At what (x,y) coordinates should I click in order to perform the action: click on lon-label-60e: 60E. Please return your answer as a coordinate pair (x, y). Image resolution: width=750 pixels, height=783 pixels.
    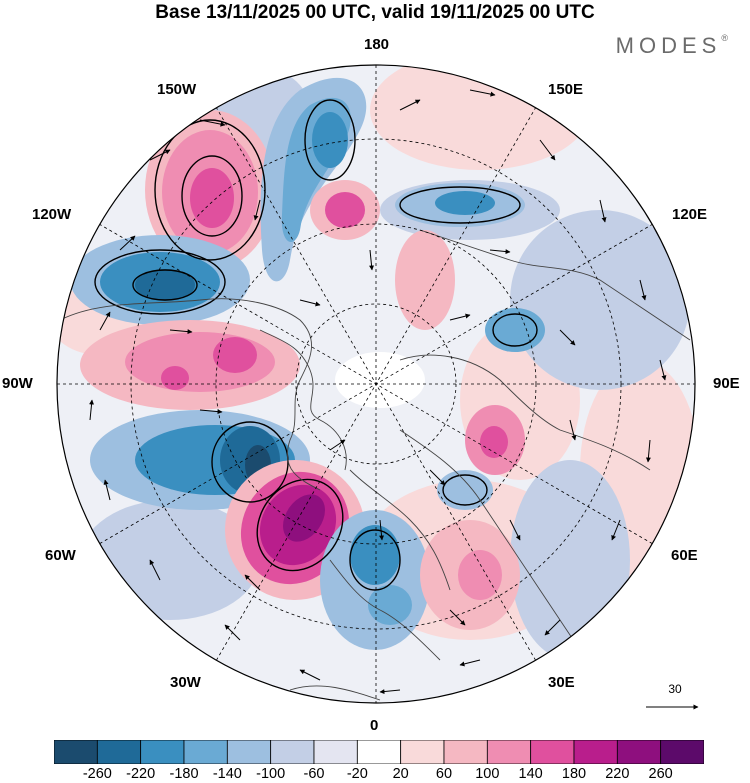
    Looking at the image, I should click on (684, 555).